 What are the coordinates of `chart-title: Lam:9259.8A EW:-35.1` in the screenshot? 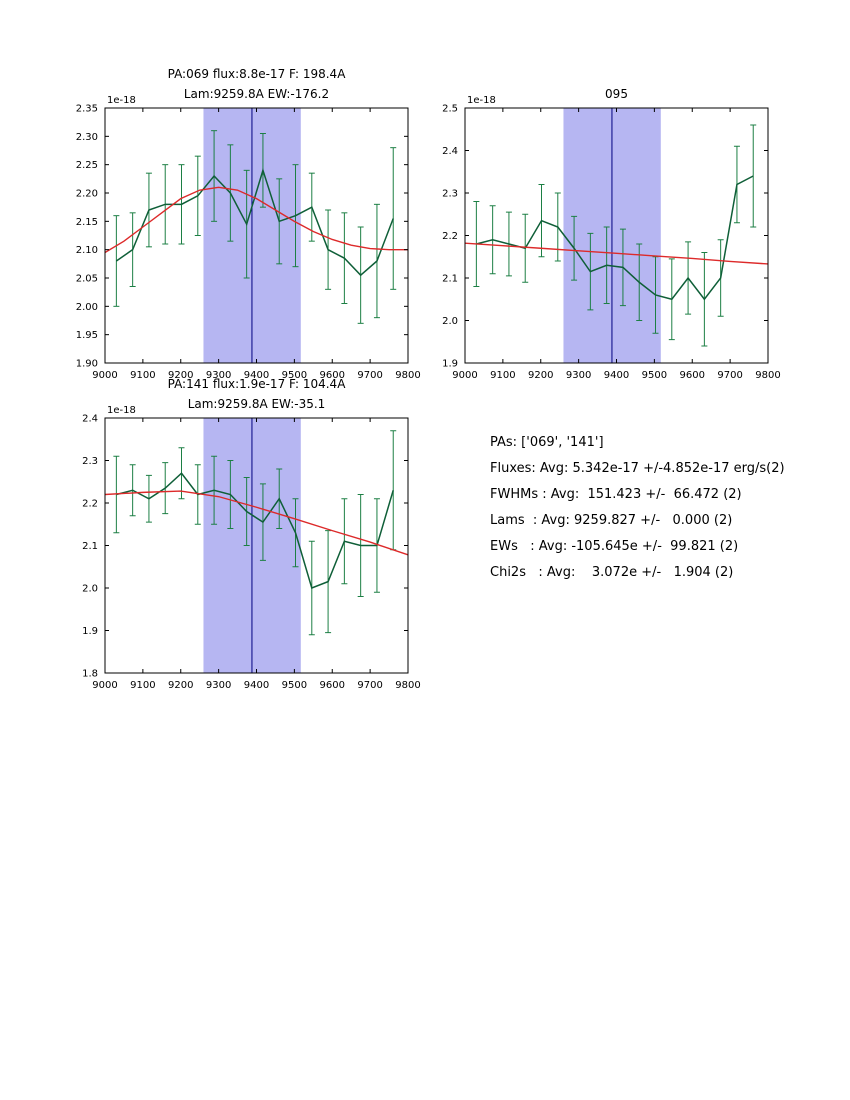 It's located at (257, 404).